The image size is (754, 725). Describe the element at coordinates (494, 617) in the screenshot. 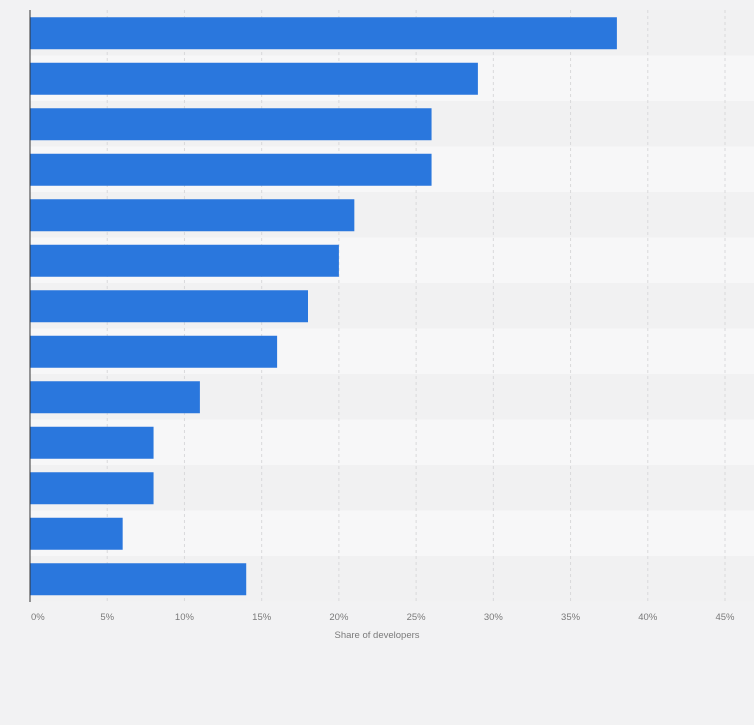

I see `x-tick-label: 30%` at that location.